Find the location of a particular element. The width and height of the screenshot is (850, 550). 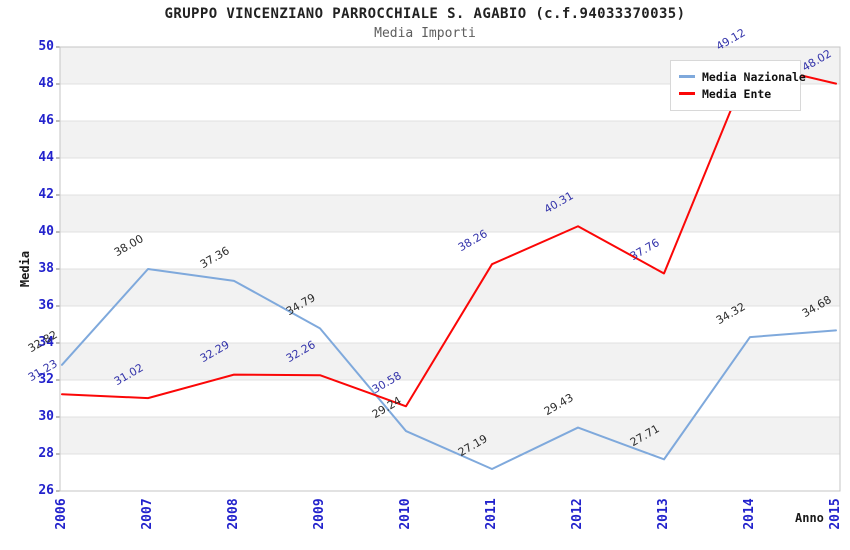

x-tick-label: 2011 is located at coordinates (491, 514).